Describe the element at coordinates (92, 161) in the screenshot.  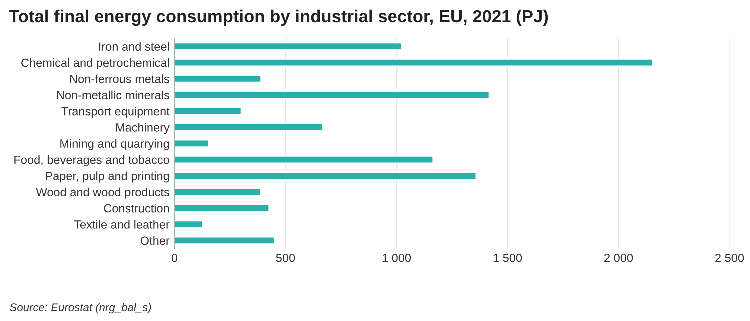
I see `y-tick-label: Food, beverages and tobacco` at that location.